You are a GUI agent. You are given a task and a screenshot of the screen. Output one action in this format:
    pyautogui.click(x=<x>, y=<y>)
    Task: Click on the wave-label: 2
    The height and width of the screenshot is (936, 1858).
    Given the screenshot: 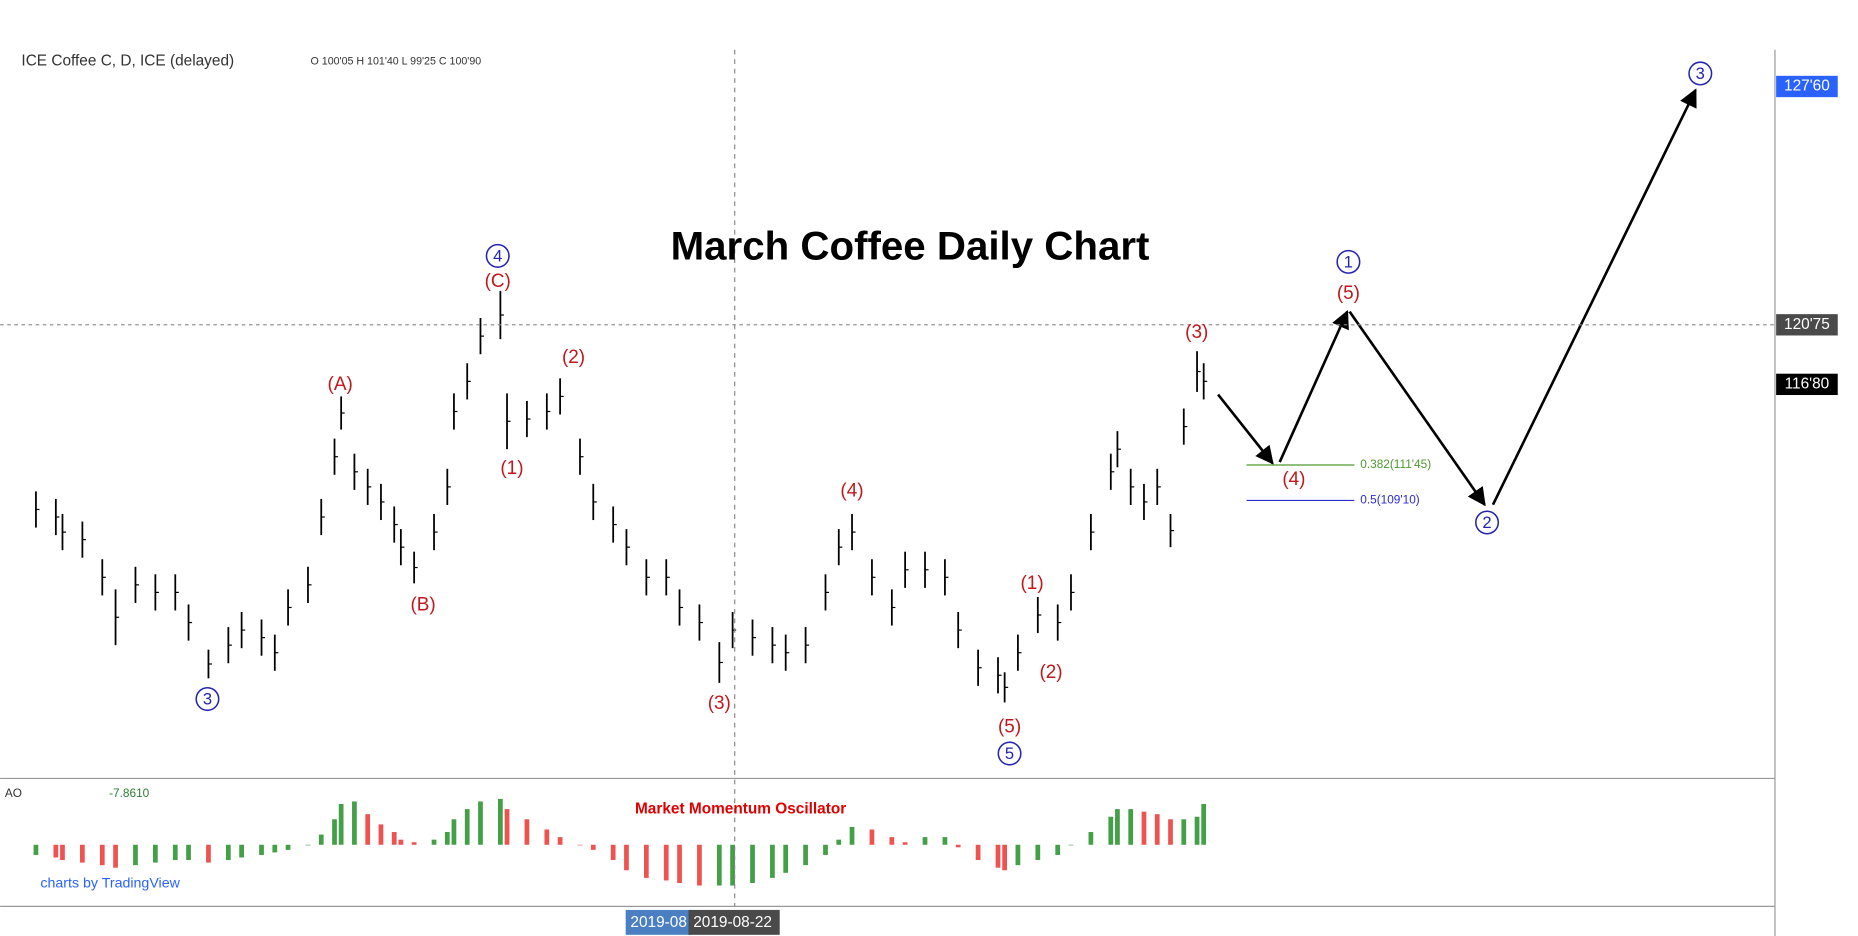 What is the action you would take?
    pyautogui.click(x=1486, y=522)
    